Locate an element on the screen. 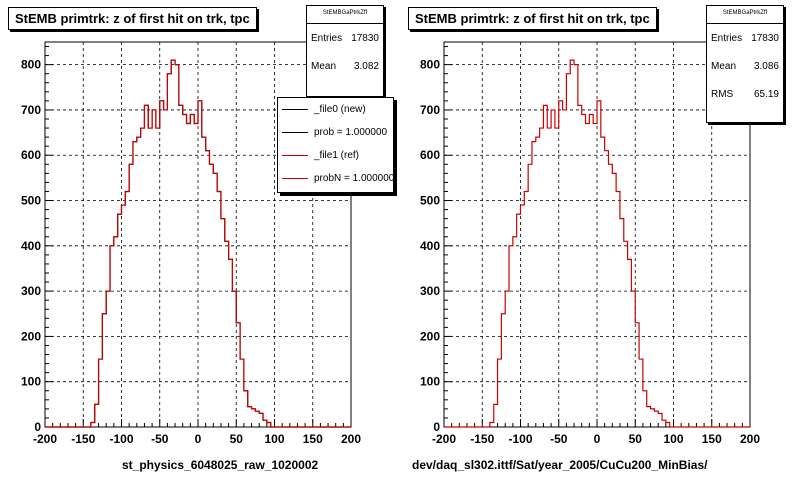 The image size is (800, 480). stats-rms-value: 65.19 is located at coordinates (766, 94).